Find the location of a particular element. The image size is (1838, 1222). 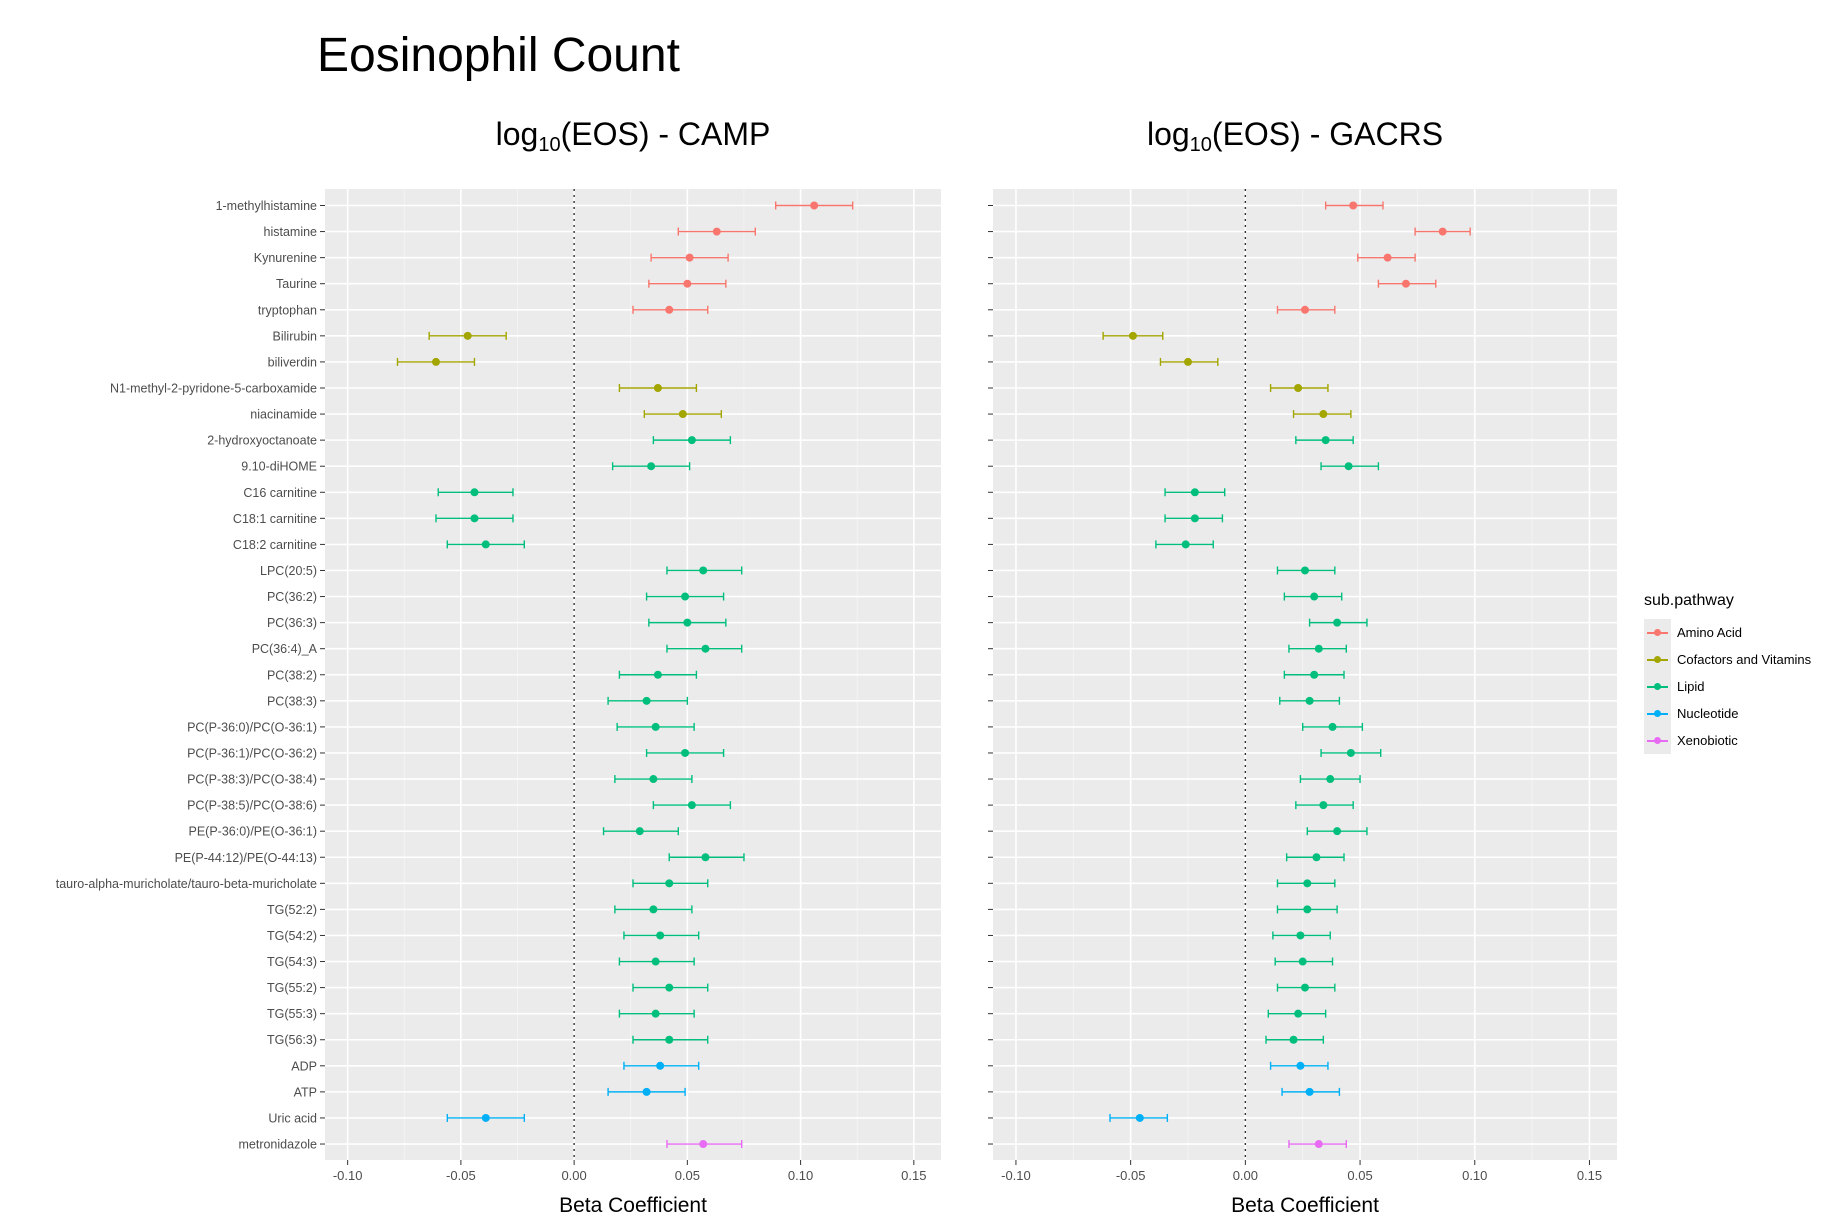

legend-label: Amino Acid is located at coordinates (1710, 632).